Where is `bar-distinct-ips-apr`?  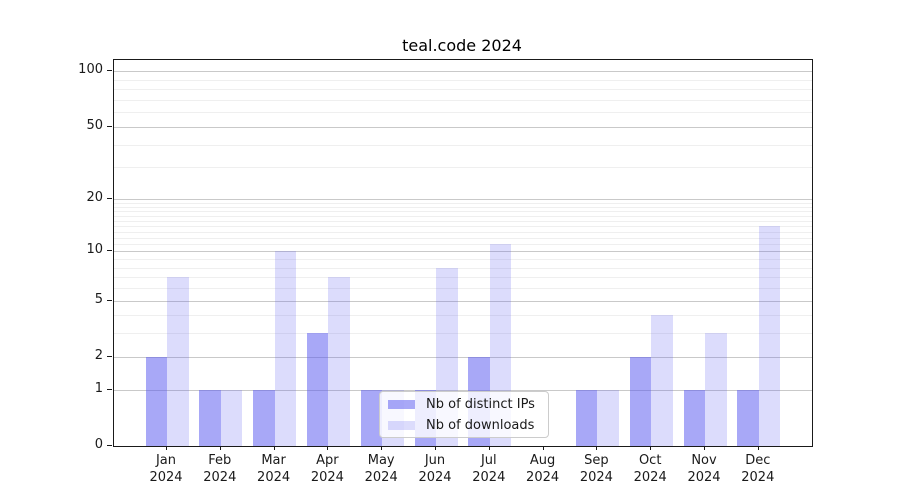 bar-distinct-ips-apr is located at coordinates (317, 389).